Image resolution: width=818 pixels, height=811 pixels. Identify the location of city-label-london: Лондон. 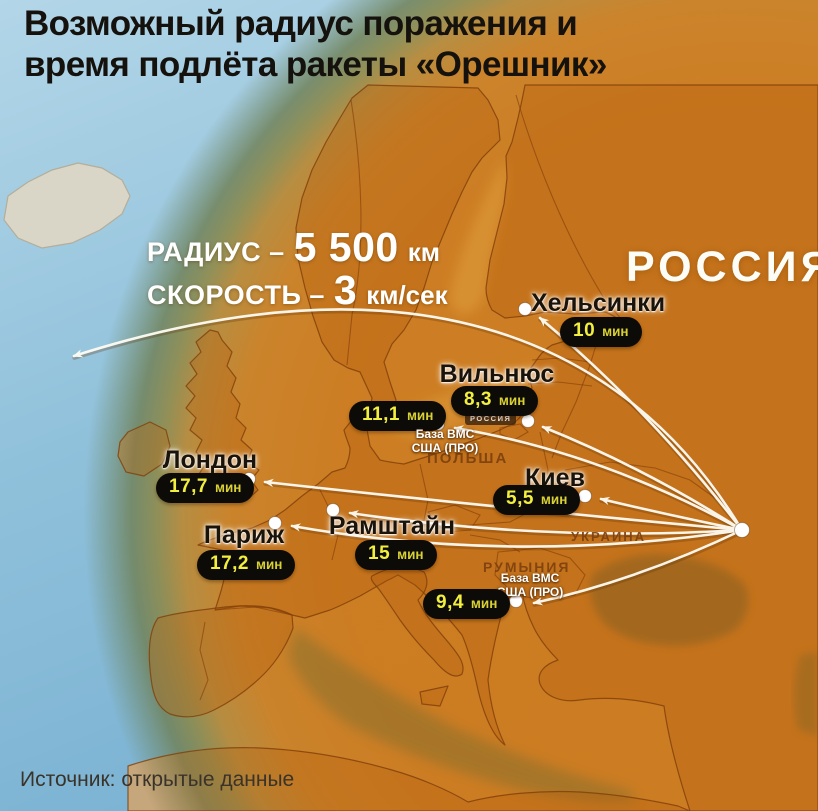
(210, 460).